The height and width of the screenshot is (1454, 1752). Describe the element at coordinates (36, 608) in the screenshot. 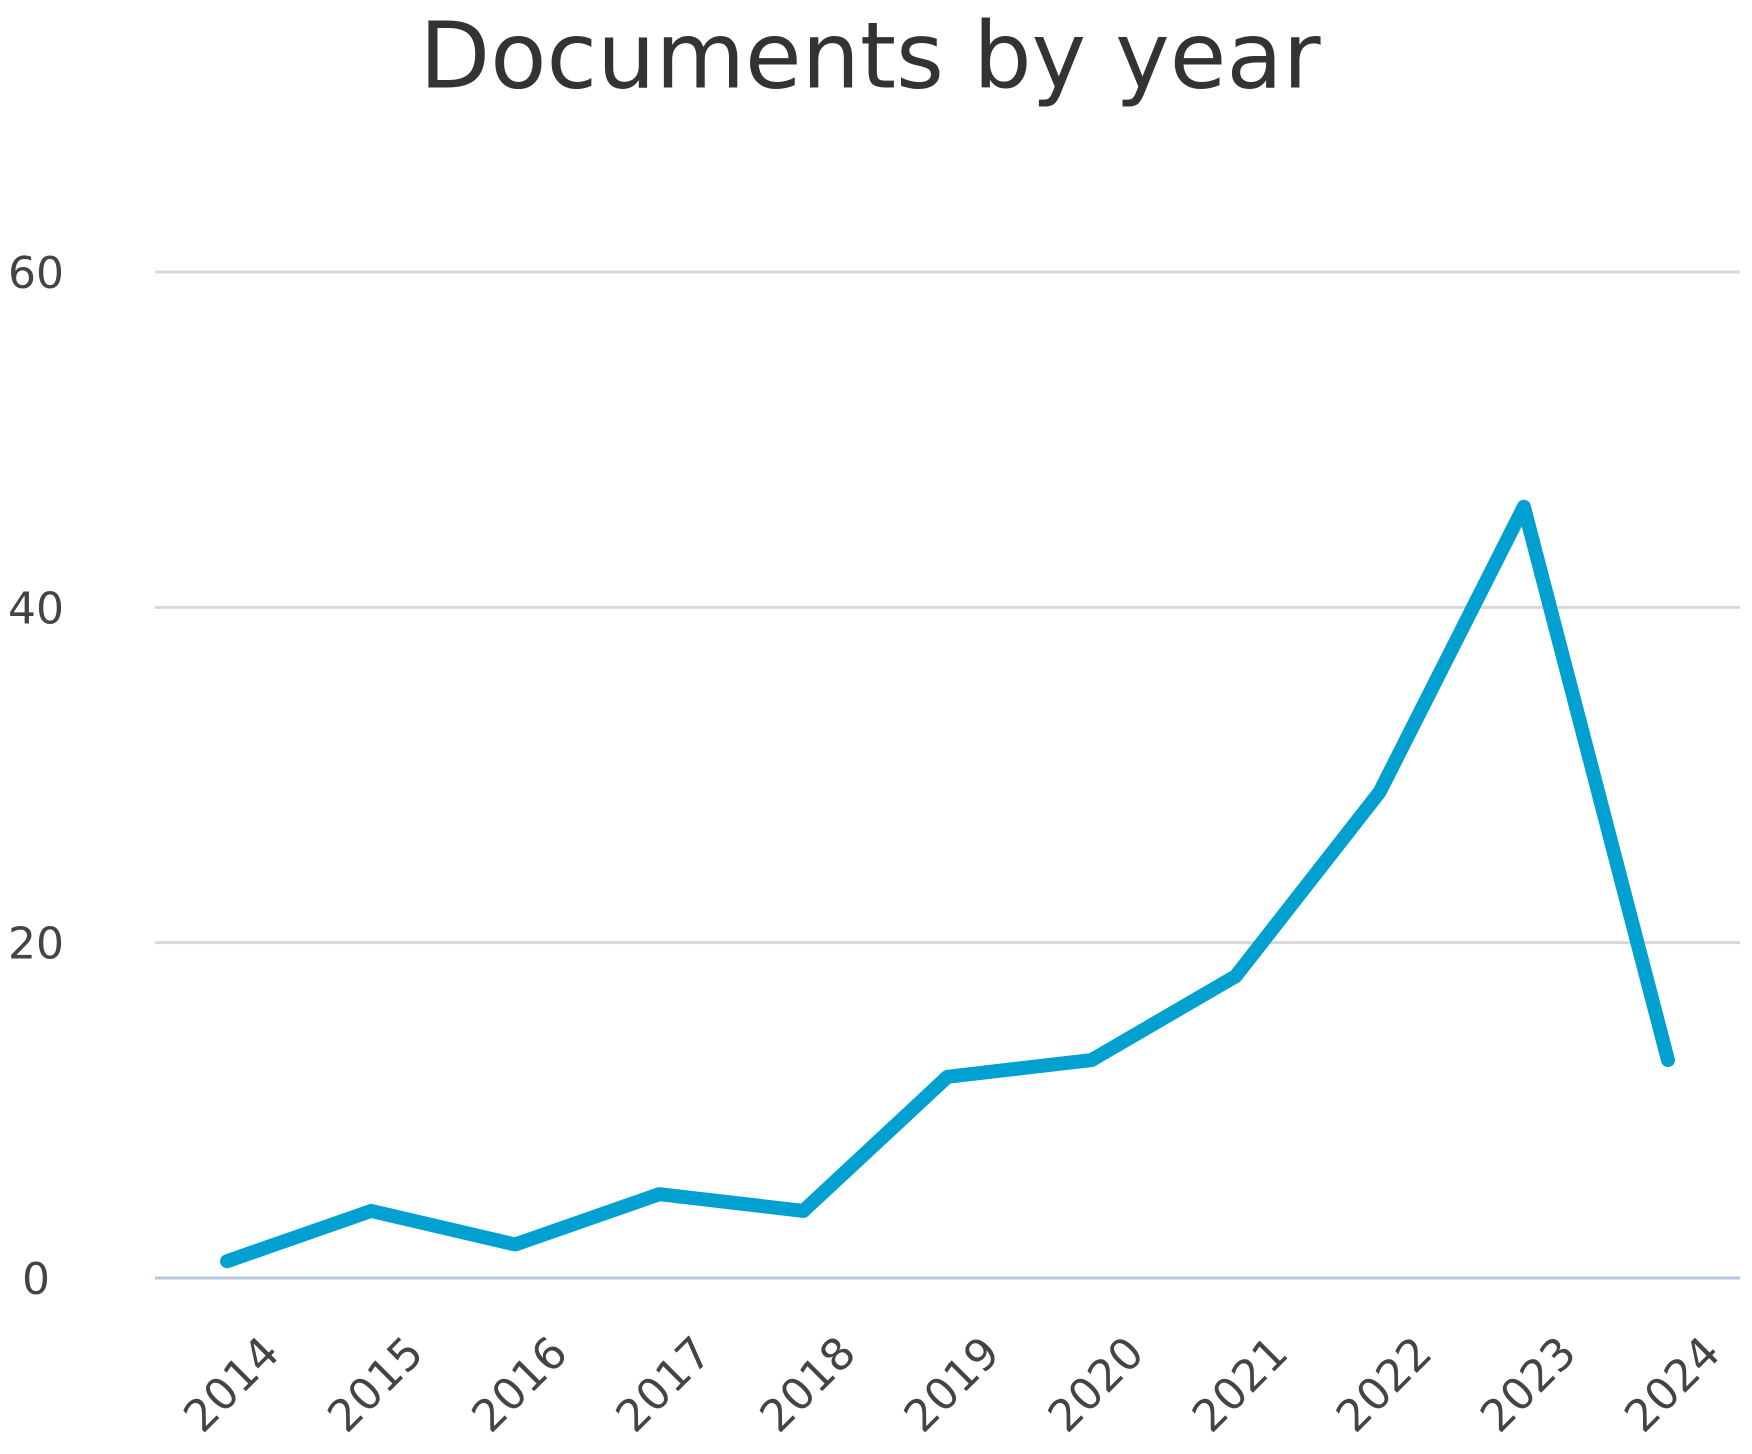

I see `y-tick-label: 40` at that location.